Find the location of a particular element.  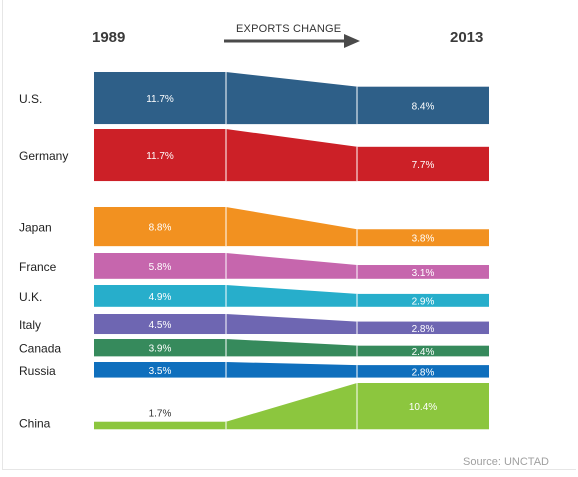

country-label-italy: Italy is located at coordinates (30, 325).